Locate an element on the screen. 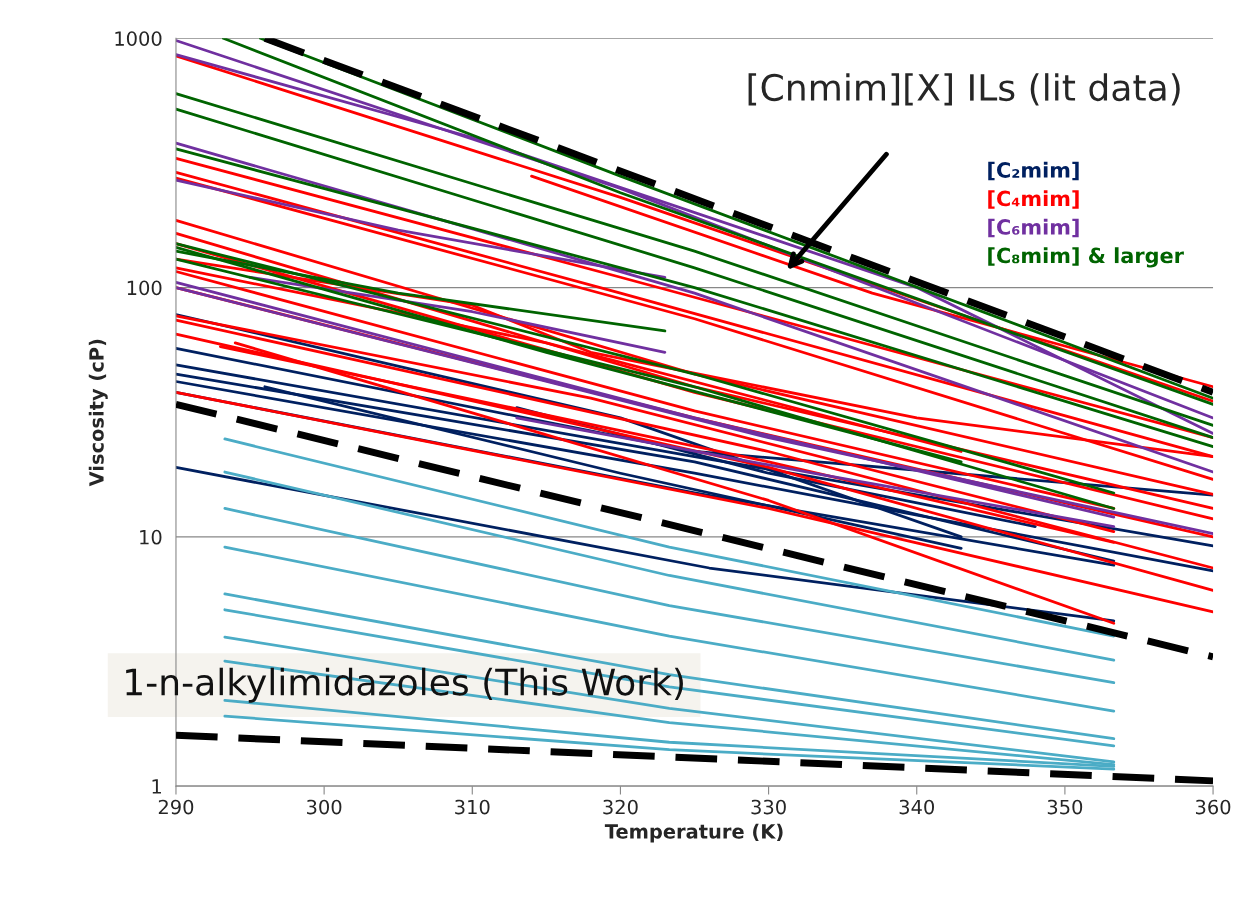 Image resolution: width=1248 pixels, height=912 pixels. y-tick-label: 1 is located at coordinates (156, 786).